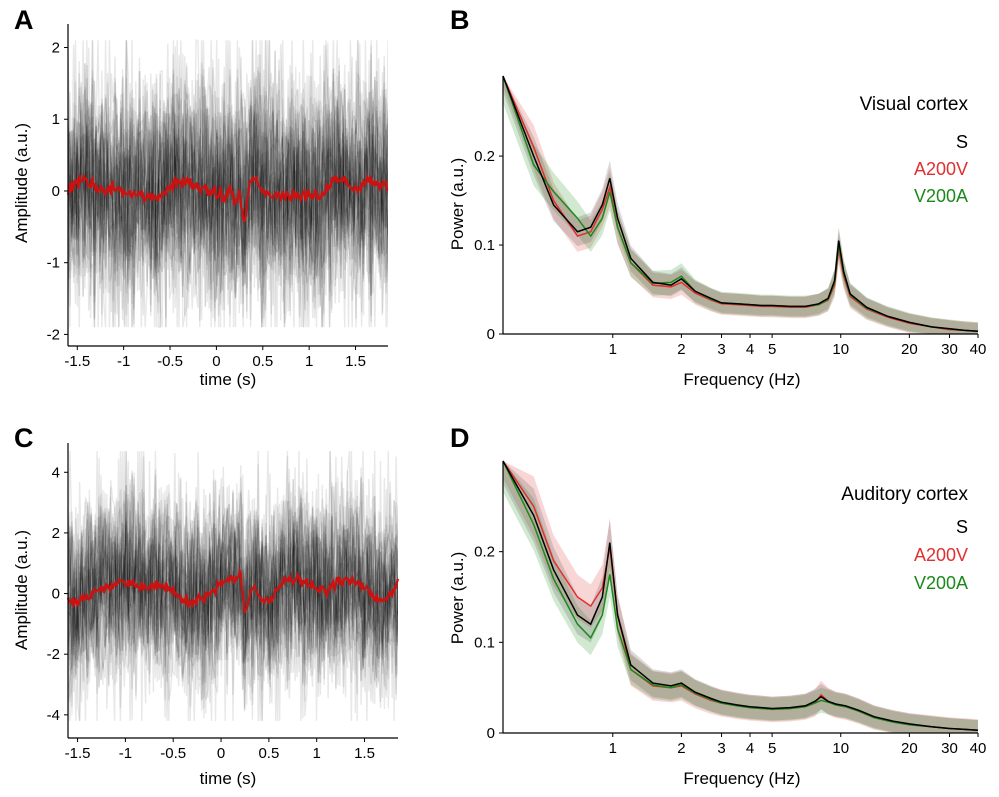 This screenshot has width=999, height=797. What do you see at coordinates (21, 183) in the screenshot?
I see `panel-a-y-label: Amplitude (a.u.)` at bounding box center [21, 183].